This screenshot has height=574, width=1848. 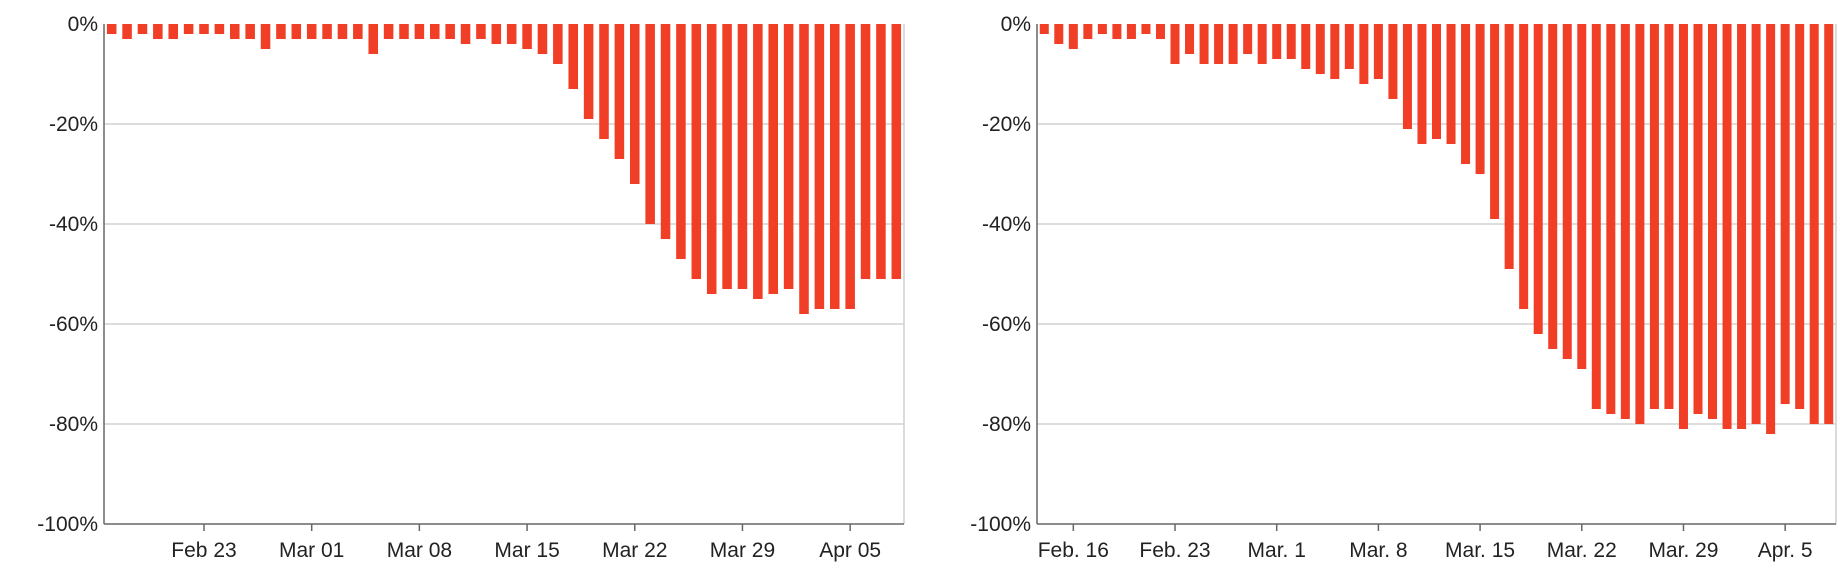 I want to click on x-tick-label: Mar. 22, so click(x=1582, y=550).